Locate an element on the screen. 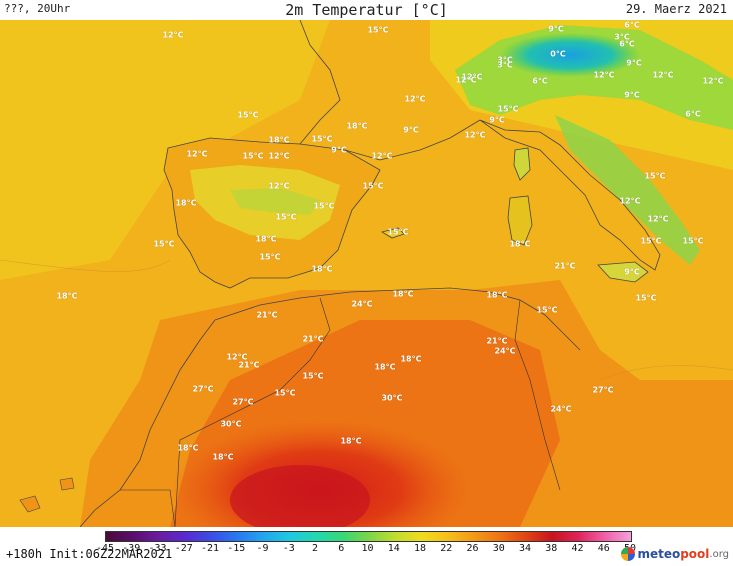 The width and height of the screenshot is (733, 566). colorbar-tick-label: -21 is located at coordinates (210, 548).